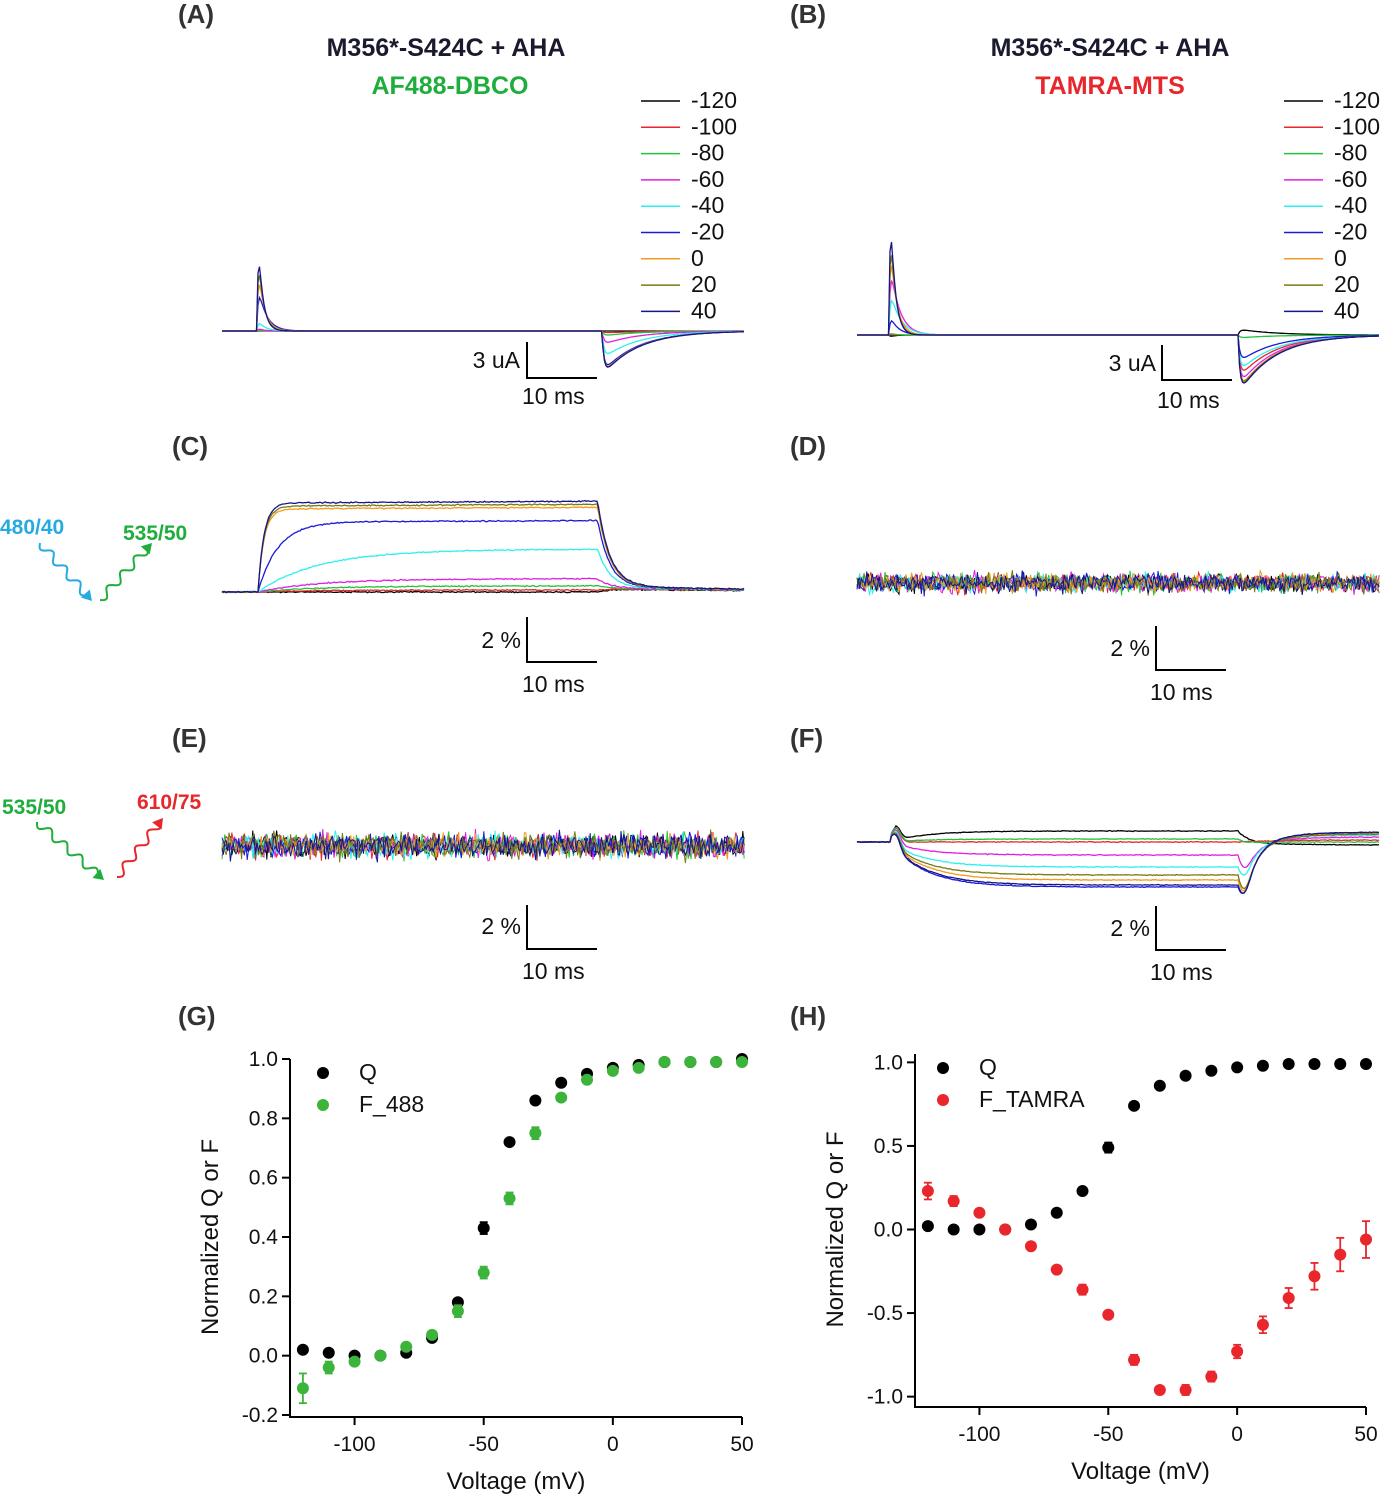 The width and height of the screenshot is (1387, 1500). I want to click on x-axis-label: Voltage (mV), so click(1140, 1471).